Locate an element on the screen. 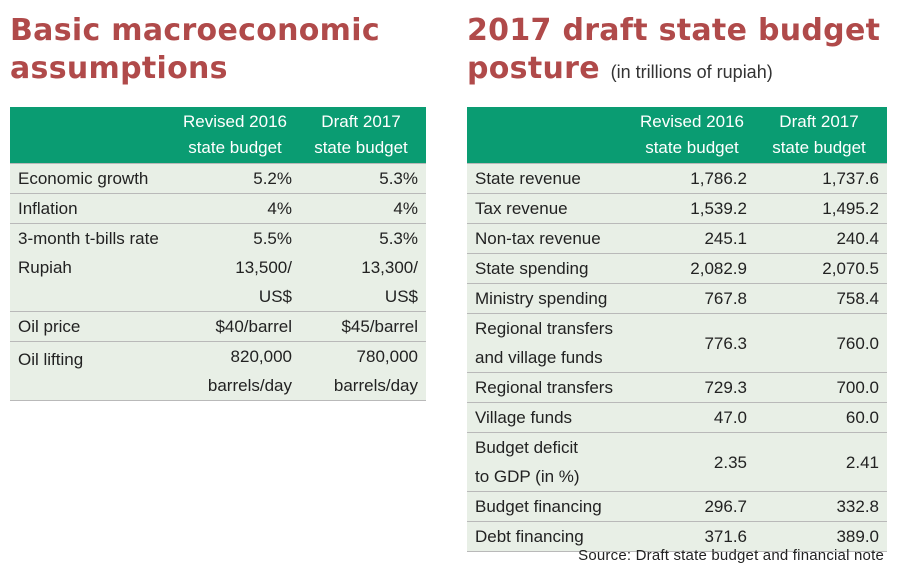  row-draft2017: 1,495.2 is located at coordinates (821, 208).